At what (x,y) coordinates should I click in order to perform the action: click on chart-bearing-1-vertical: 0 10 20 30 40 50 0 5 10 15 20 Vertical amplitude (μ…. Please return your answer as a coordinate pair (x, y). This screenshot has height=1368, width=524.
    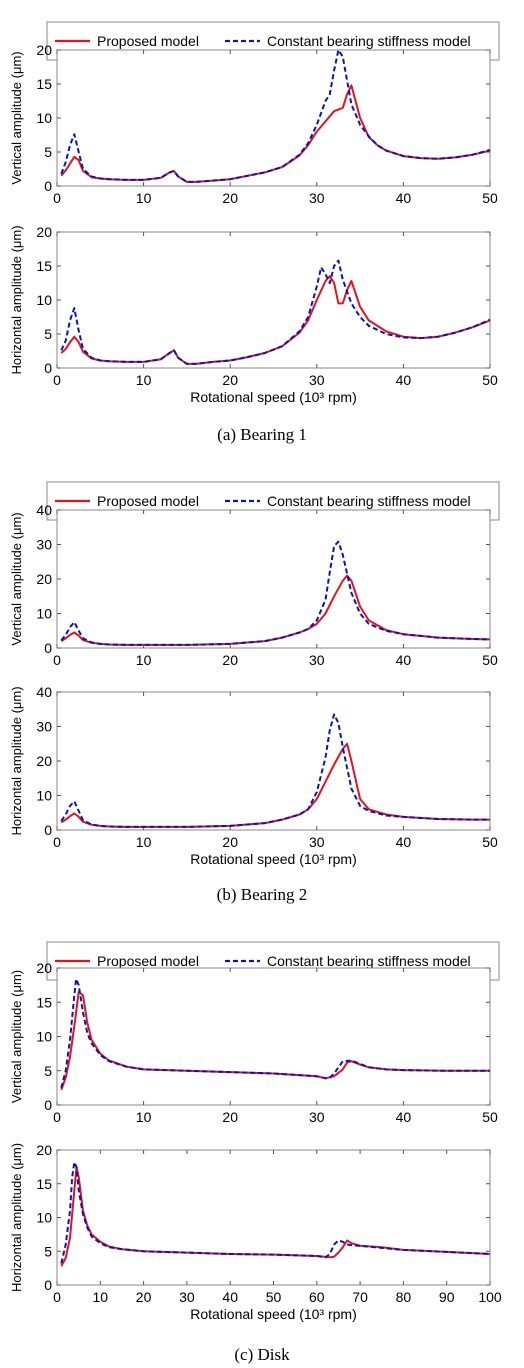
    Looking at the image, I should click on (253, 124).